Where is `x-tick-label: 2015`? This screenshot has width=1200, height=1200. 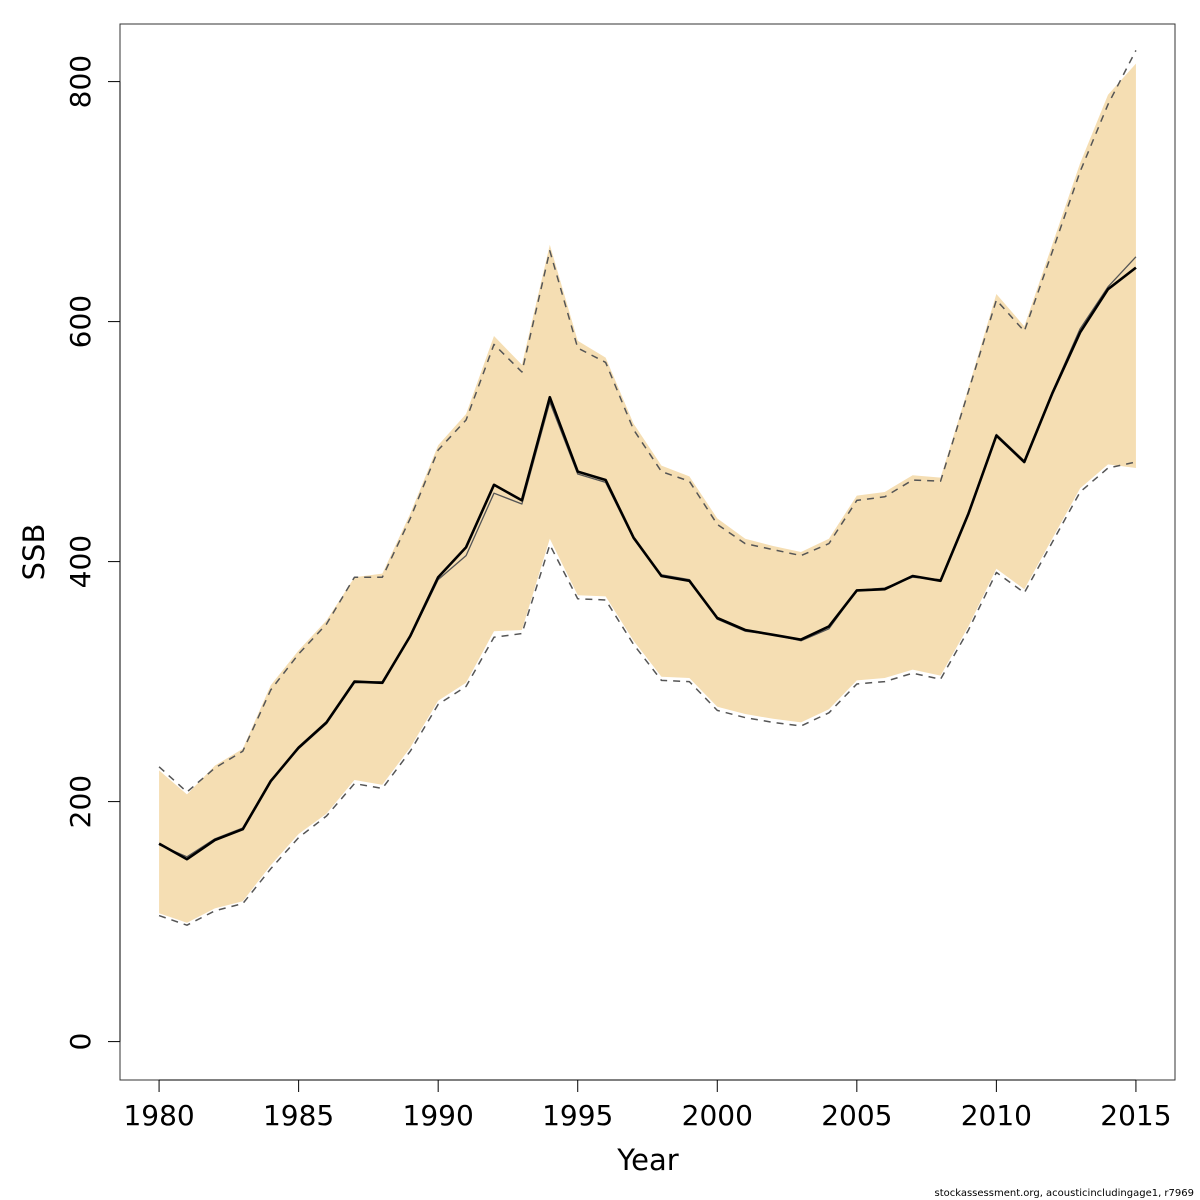 x-tick-label: 2015 is located at coordinates (1135, 1115).